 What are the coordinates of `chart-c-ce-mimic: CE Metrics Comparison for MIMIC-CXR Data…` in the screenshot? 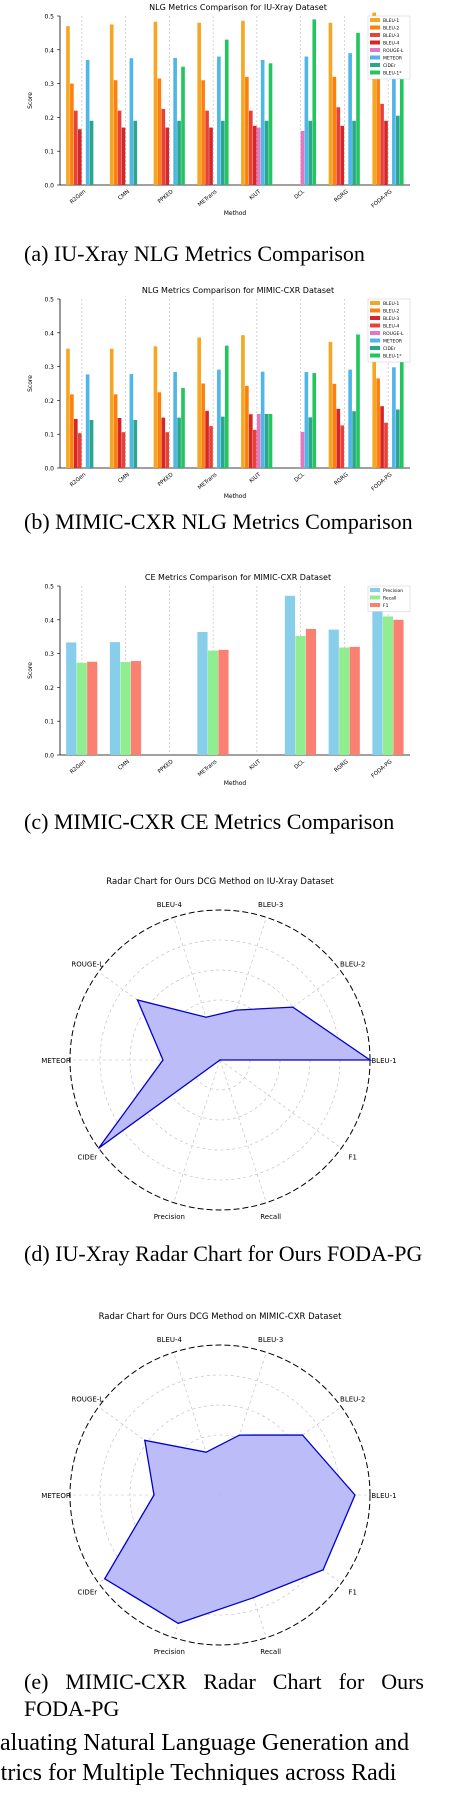 It's located at (219, 680).